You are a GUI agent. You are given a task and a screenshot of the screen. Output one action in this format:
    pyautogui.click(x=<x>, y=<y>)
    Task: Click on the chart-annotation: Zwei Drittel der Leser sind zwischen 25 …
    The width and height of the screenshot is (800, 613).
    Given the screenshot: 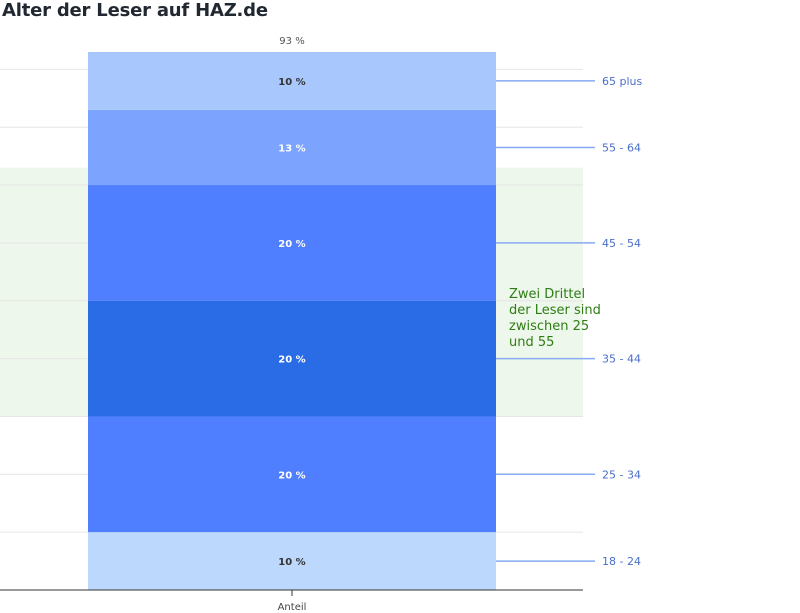 What is the action you would take?
    pyautogui.click(x=555, y=318)
    